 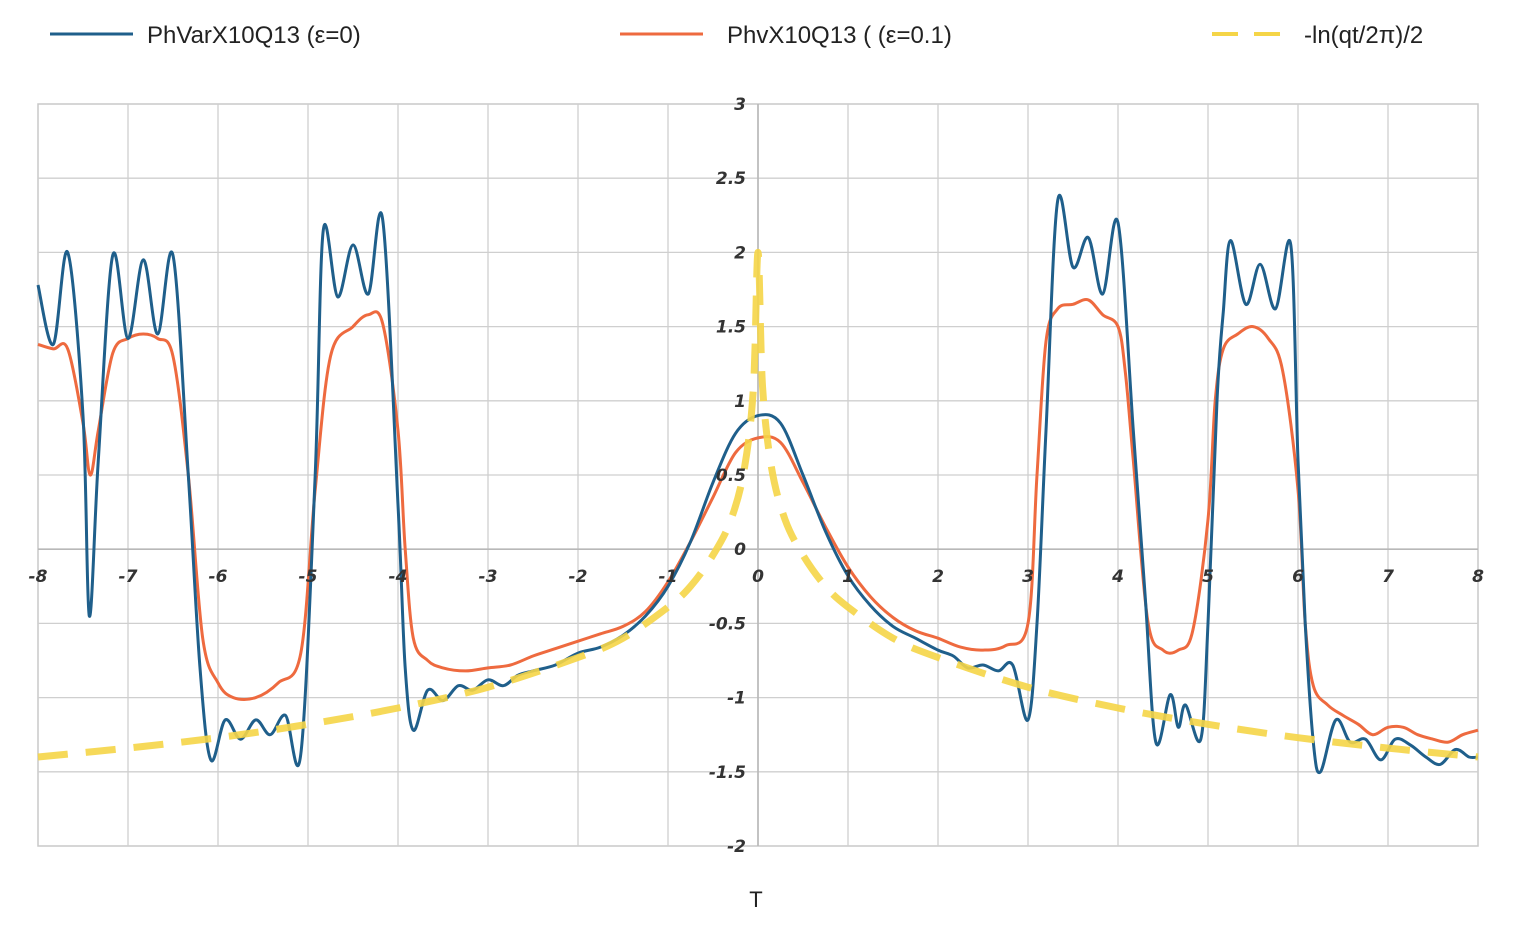 What do you see at coordinates (758, 577) in the screenshot?
I see `x-tick-label: 0` at bounding box center [758, 577].